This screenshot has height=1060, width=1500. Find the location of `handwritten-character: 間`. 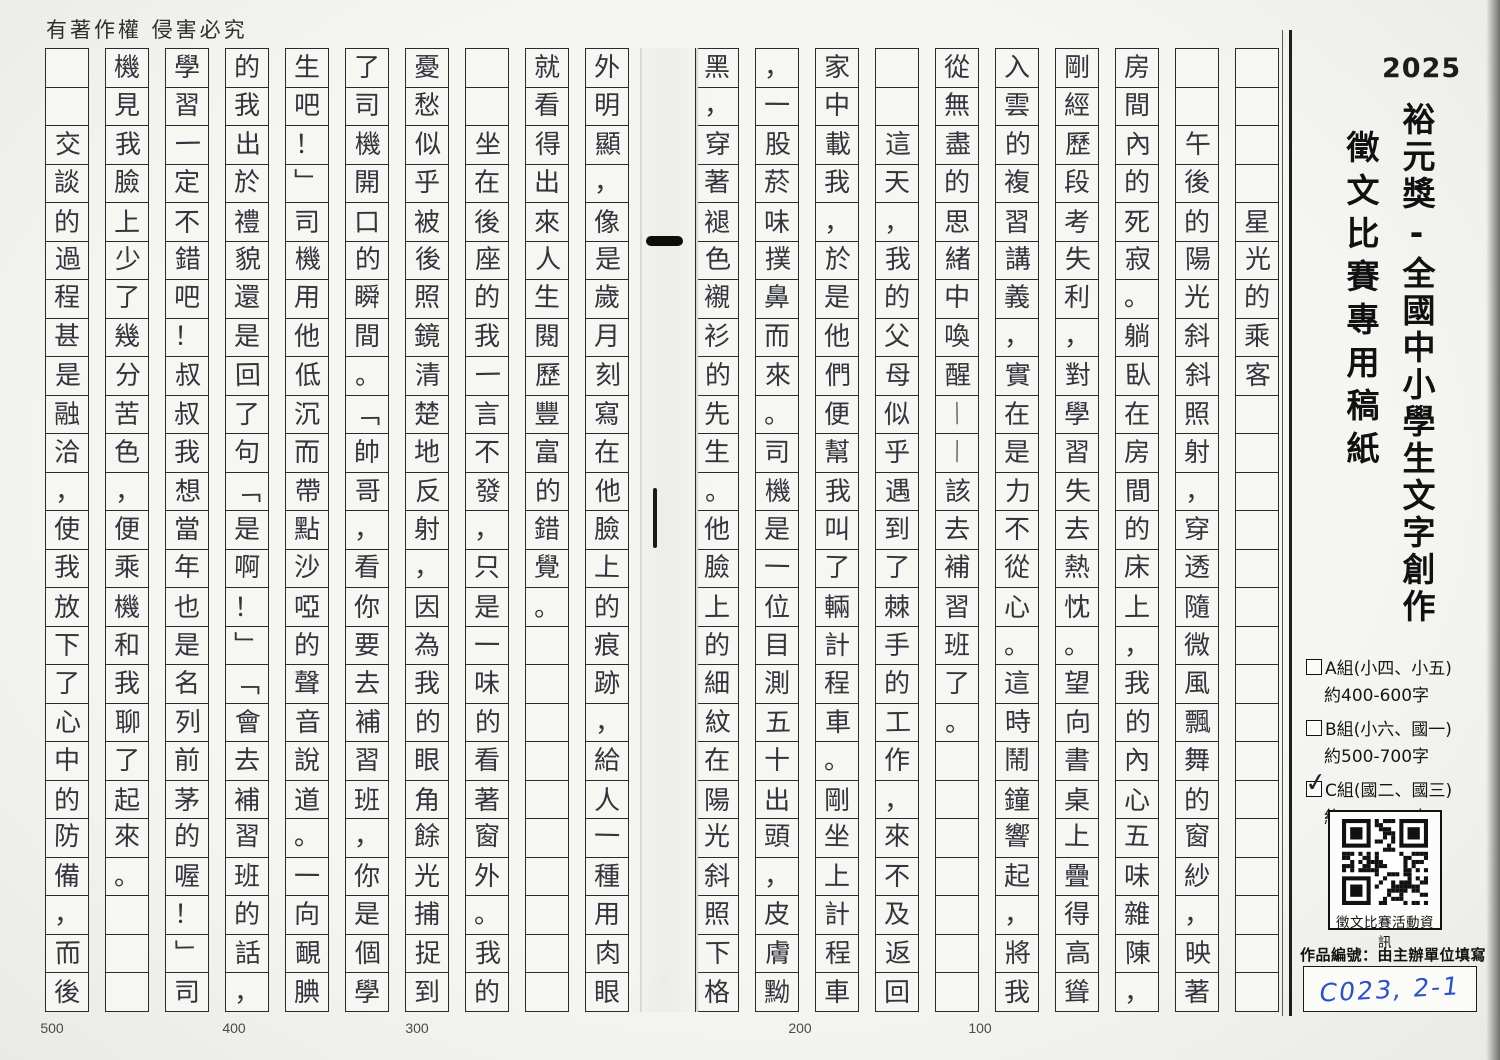

handwritten-character: 間 is located at coordinates (367, 337).